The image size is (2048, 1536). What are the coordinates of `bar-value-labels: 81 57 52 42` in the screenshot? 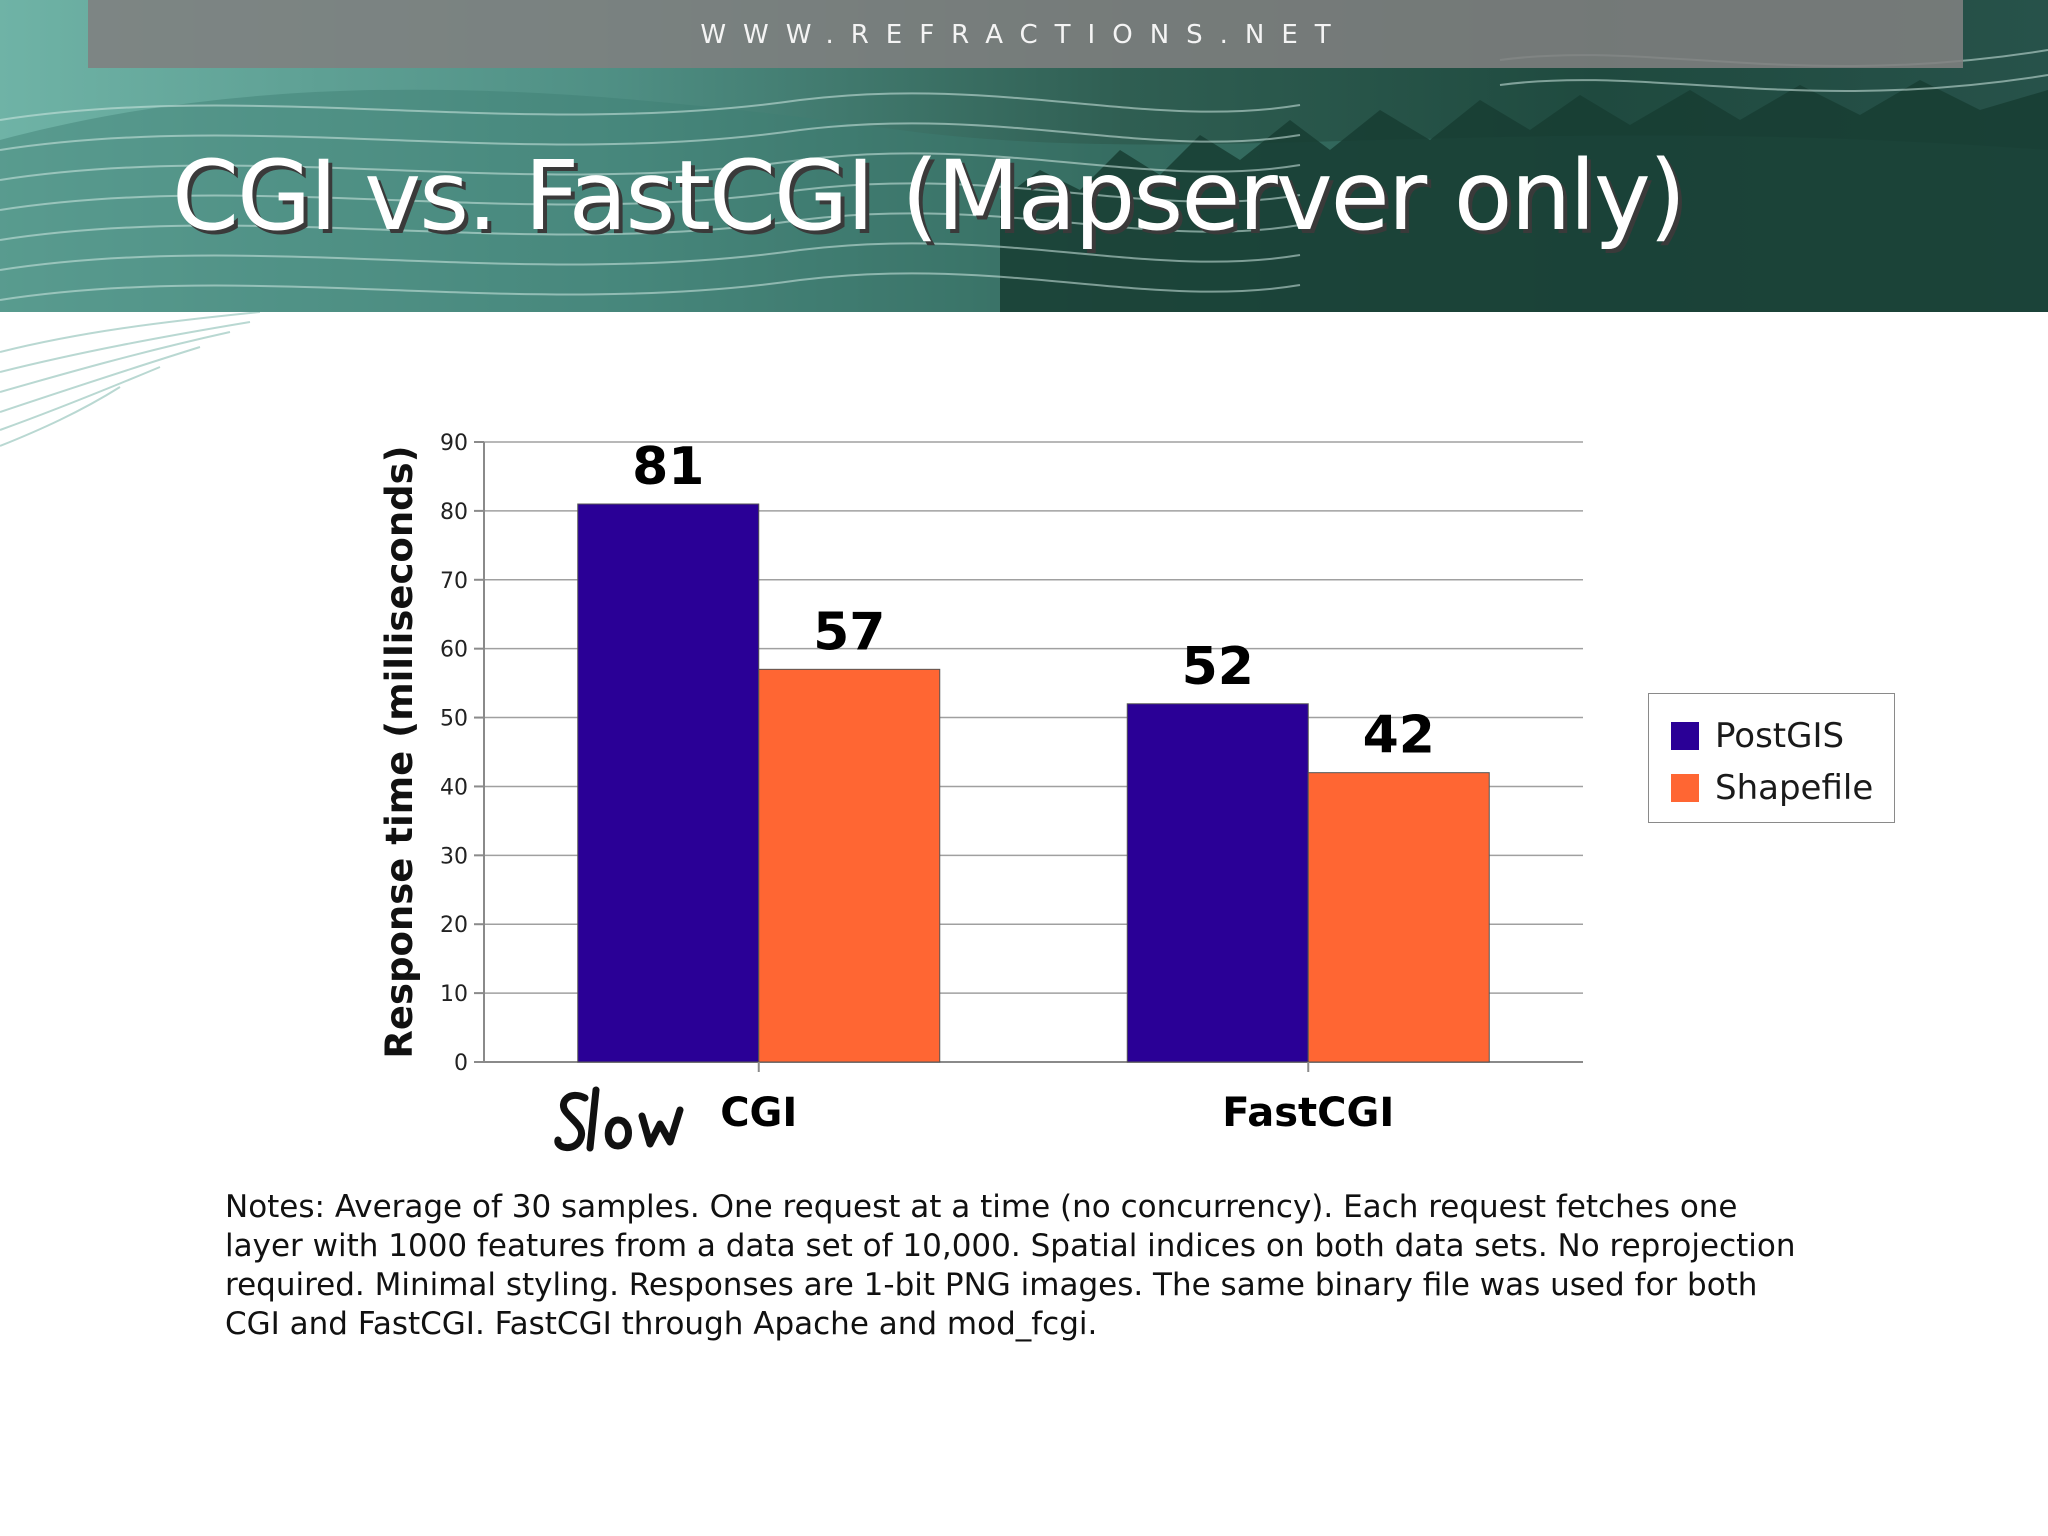 It's located at (1033, 601).